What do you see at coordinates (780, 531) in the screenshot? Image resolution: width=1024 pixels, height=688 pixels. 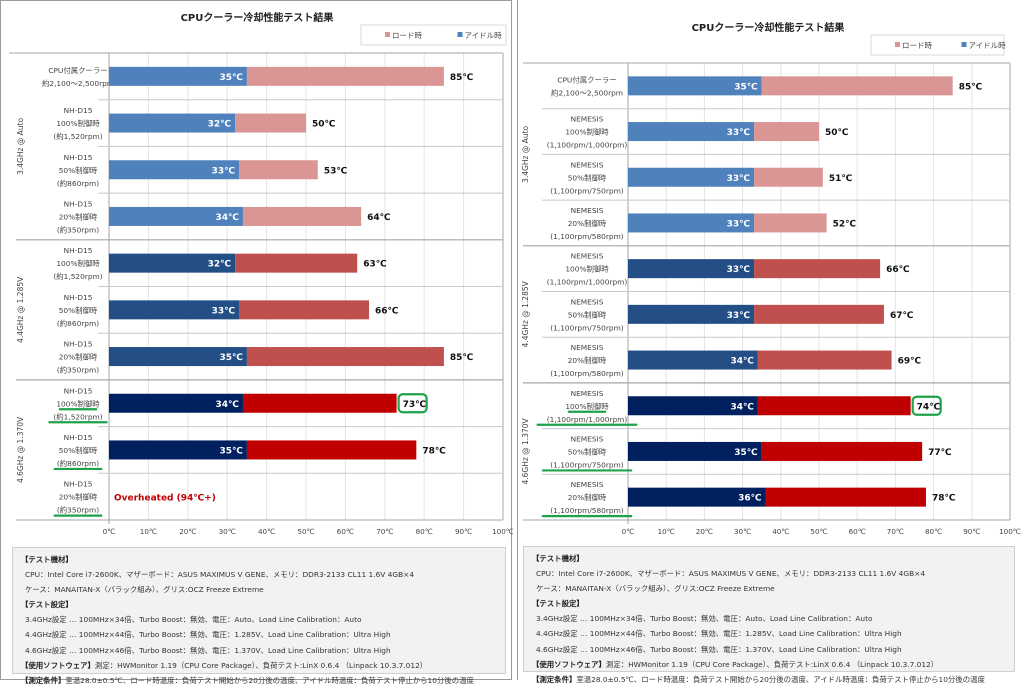 I see `x-tick-label: 40℃` at bounding box center [780, 531].